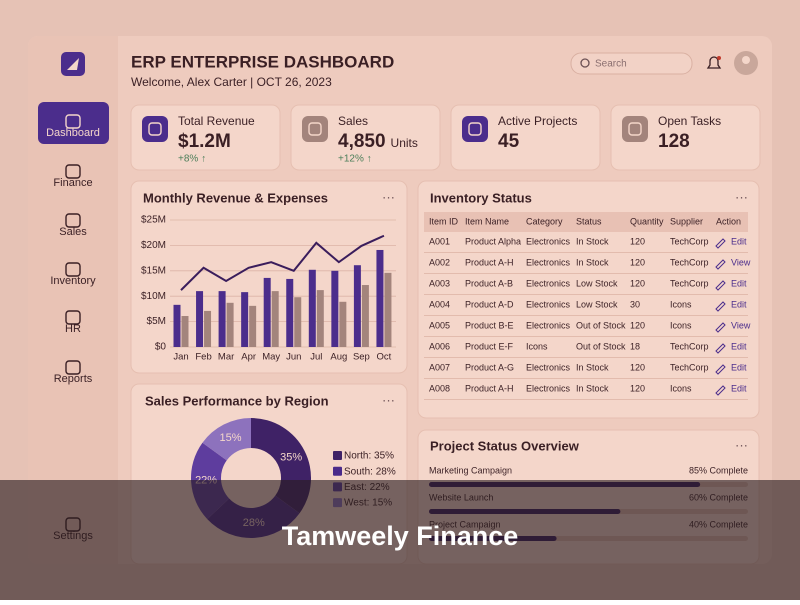  What do you see at coordinates (73, 281) in the screenshot?
I see `nav-item: Inventory` at bounding box center [73, 281].